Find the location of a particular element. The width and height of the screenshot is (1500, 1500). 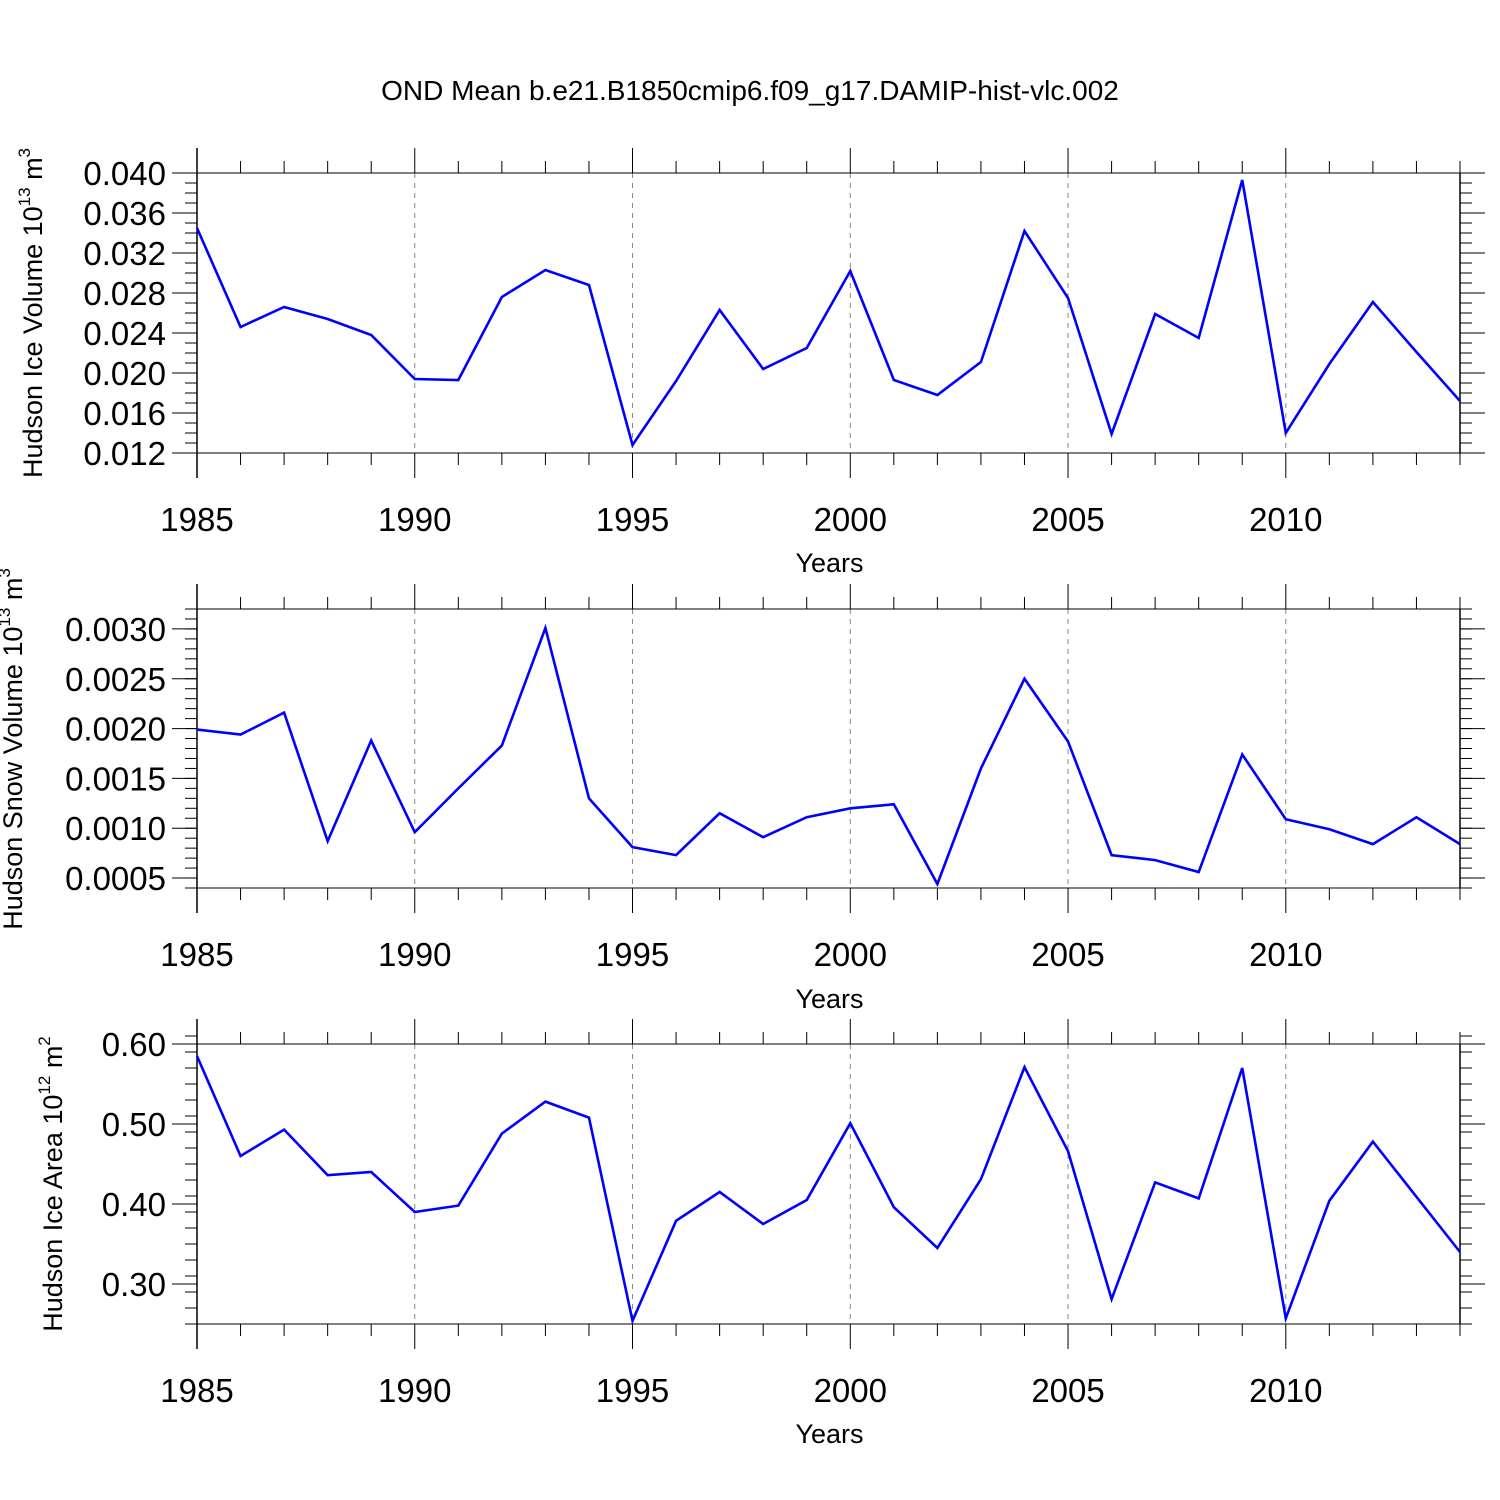

y-tick-label: 0.0010 is located at coordinates (115, 828).